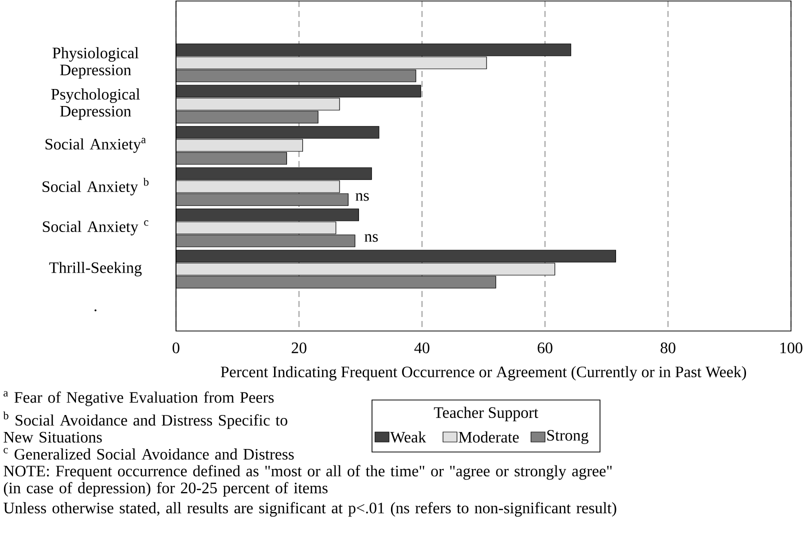  I want to click on y-tick-label: Physiological Depression, so click(95, 63).